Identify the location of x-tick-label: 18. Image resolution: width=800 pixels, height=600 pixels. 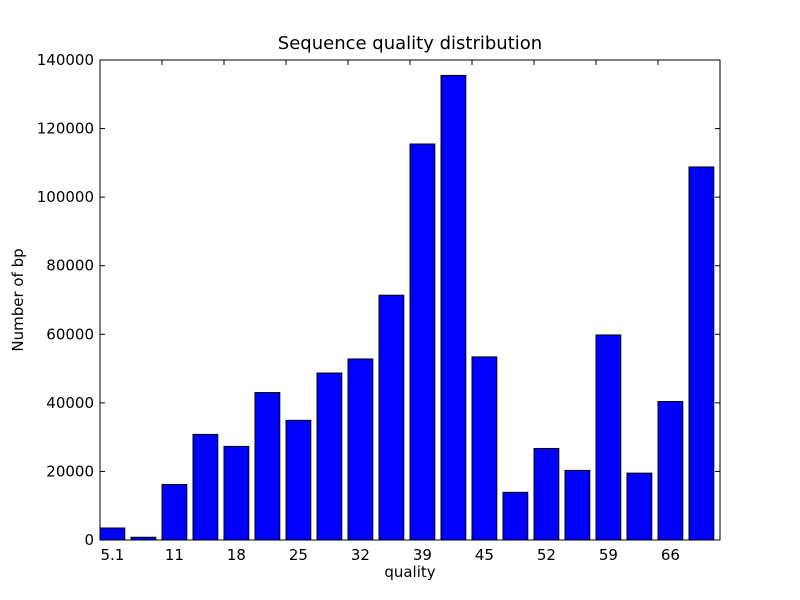
(236, 555).